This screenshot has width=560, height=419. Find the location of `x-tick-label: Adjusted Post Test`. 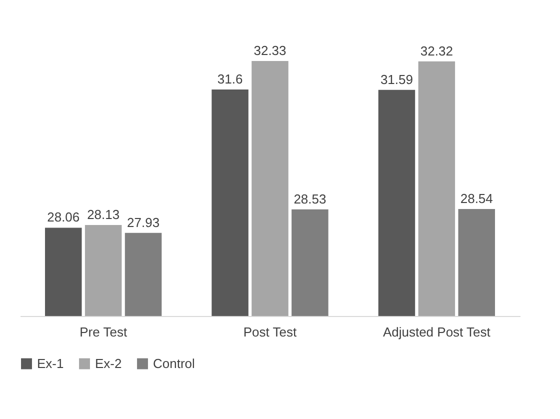

x-tick-label: Adjusted Post Test is located at coordinates (436, 332).